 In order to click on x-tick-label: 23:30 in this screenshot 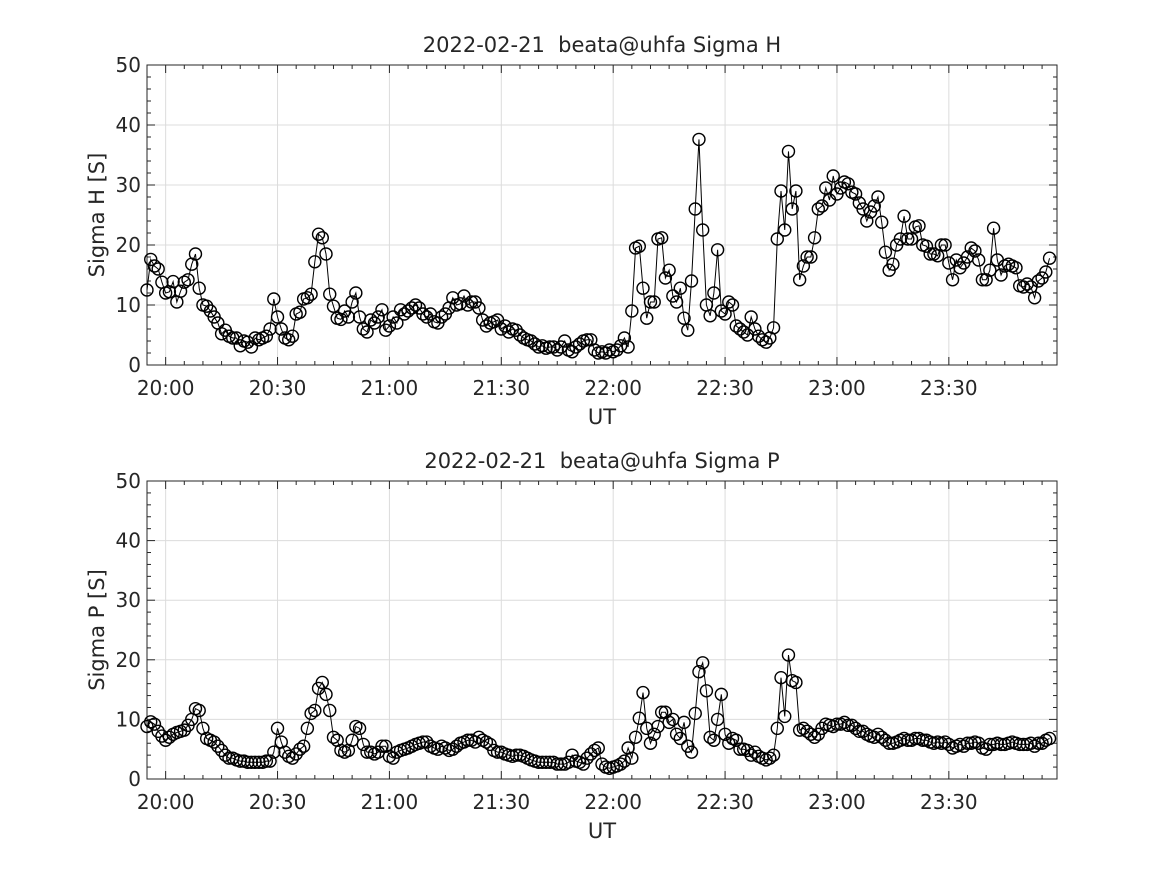, I will do `click(949, 802)`.